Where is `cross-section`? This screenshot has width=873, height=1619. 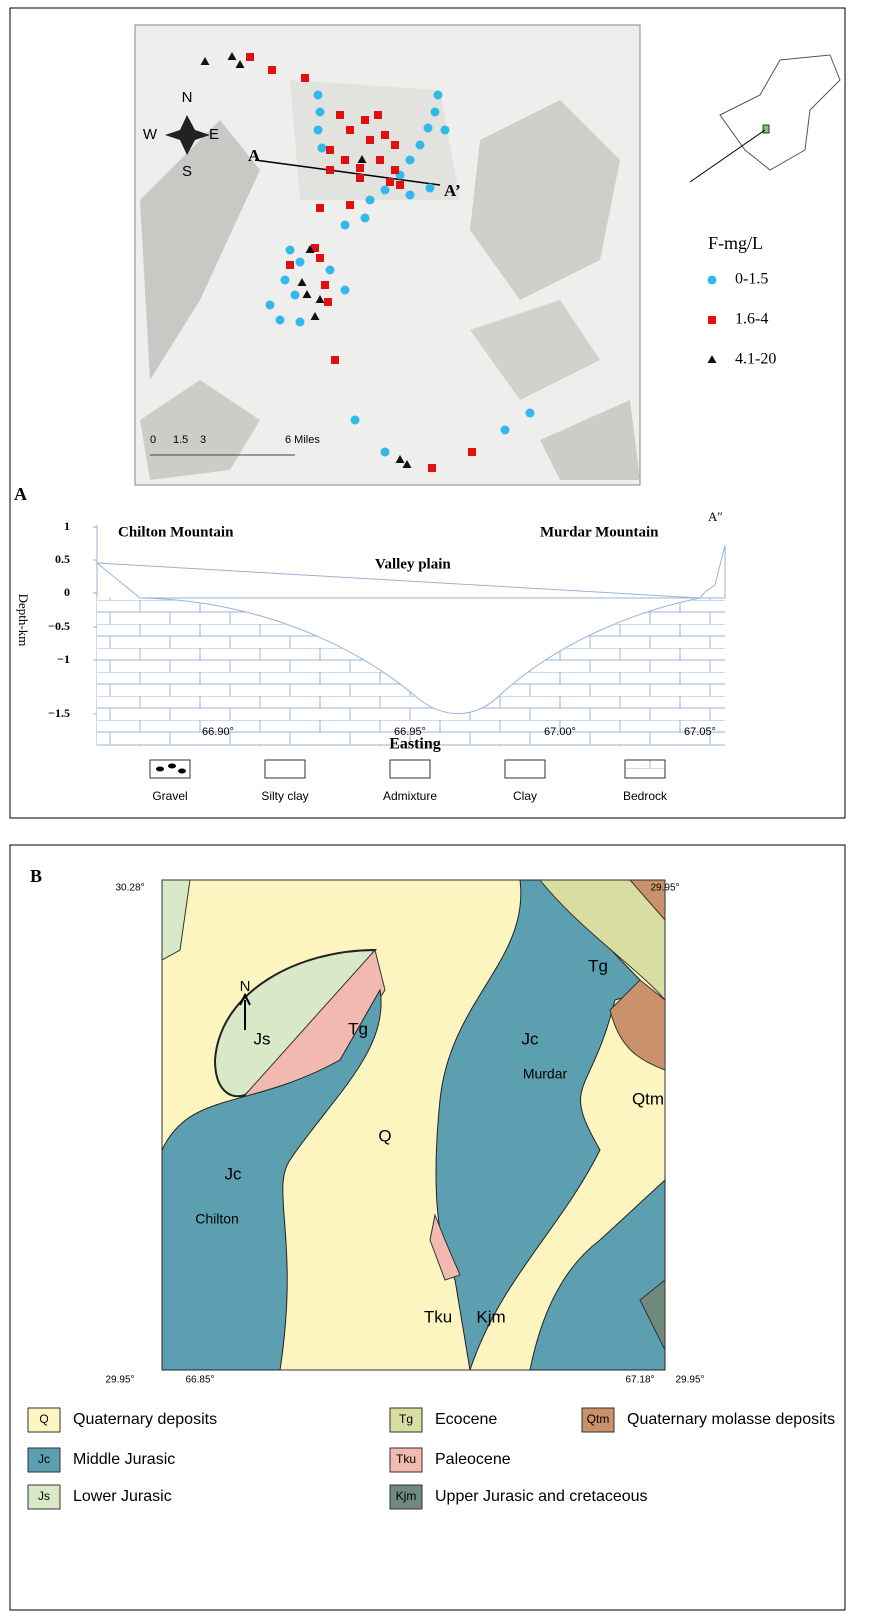 cross-section is located at coordinates (410, 635).